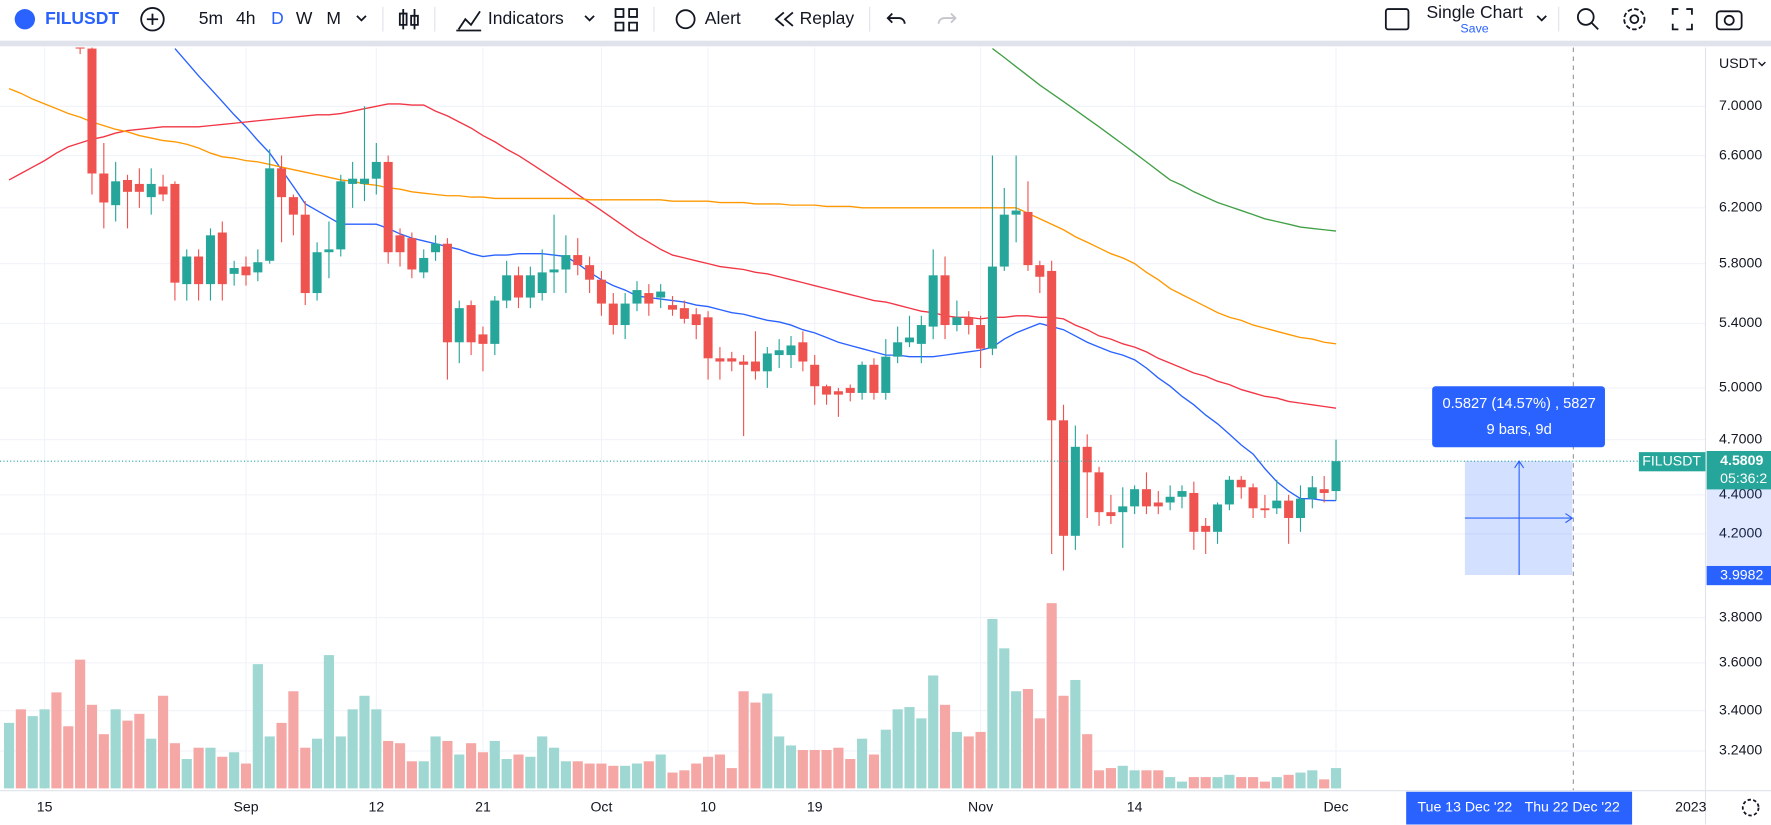 The image size is (1771, 825). I want to click on x-tick-label: Oct, so click(601, 806).